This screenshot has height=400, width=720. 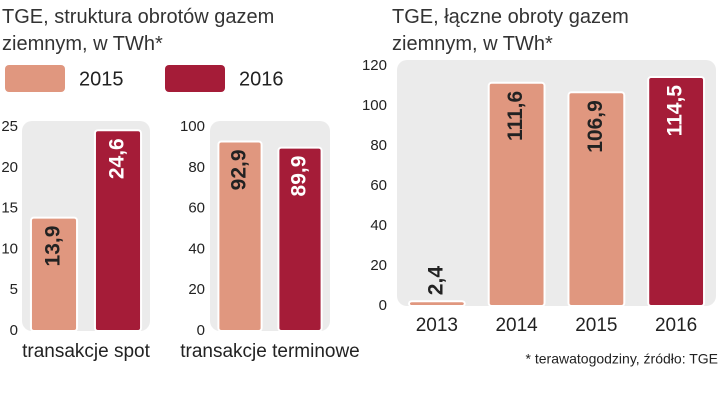 I want to click on y-tick-label: 15, so click(x=9, y=208).